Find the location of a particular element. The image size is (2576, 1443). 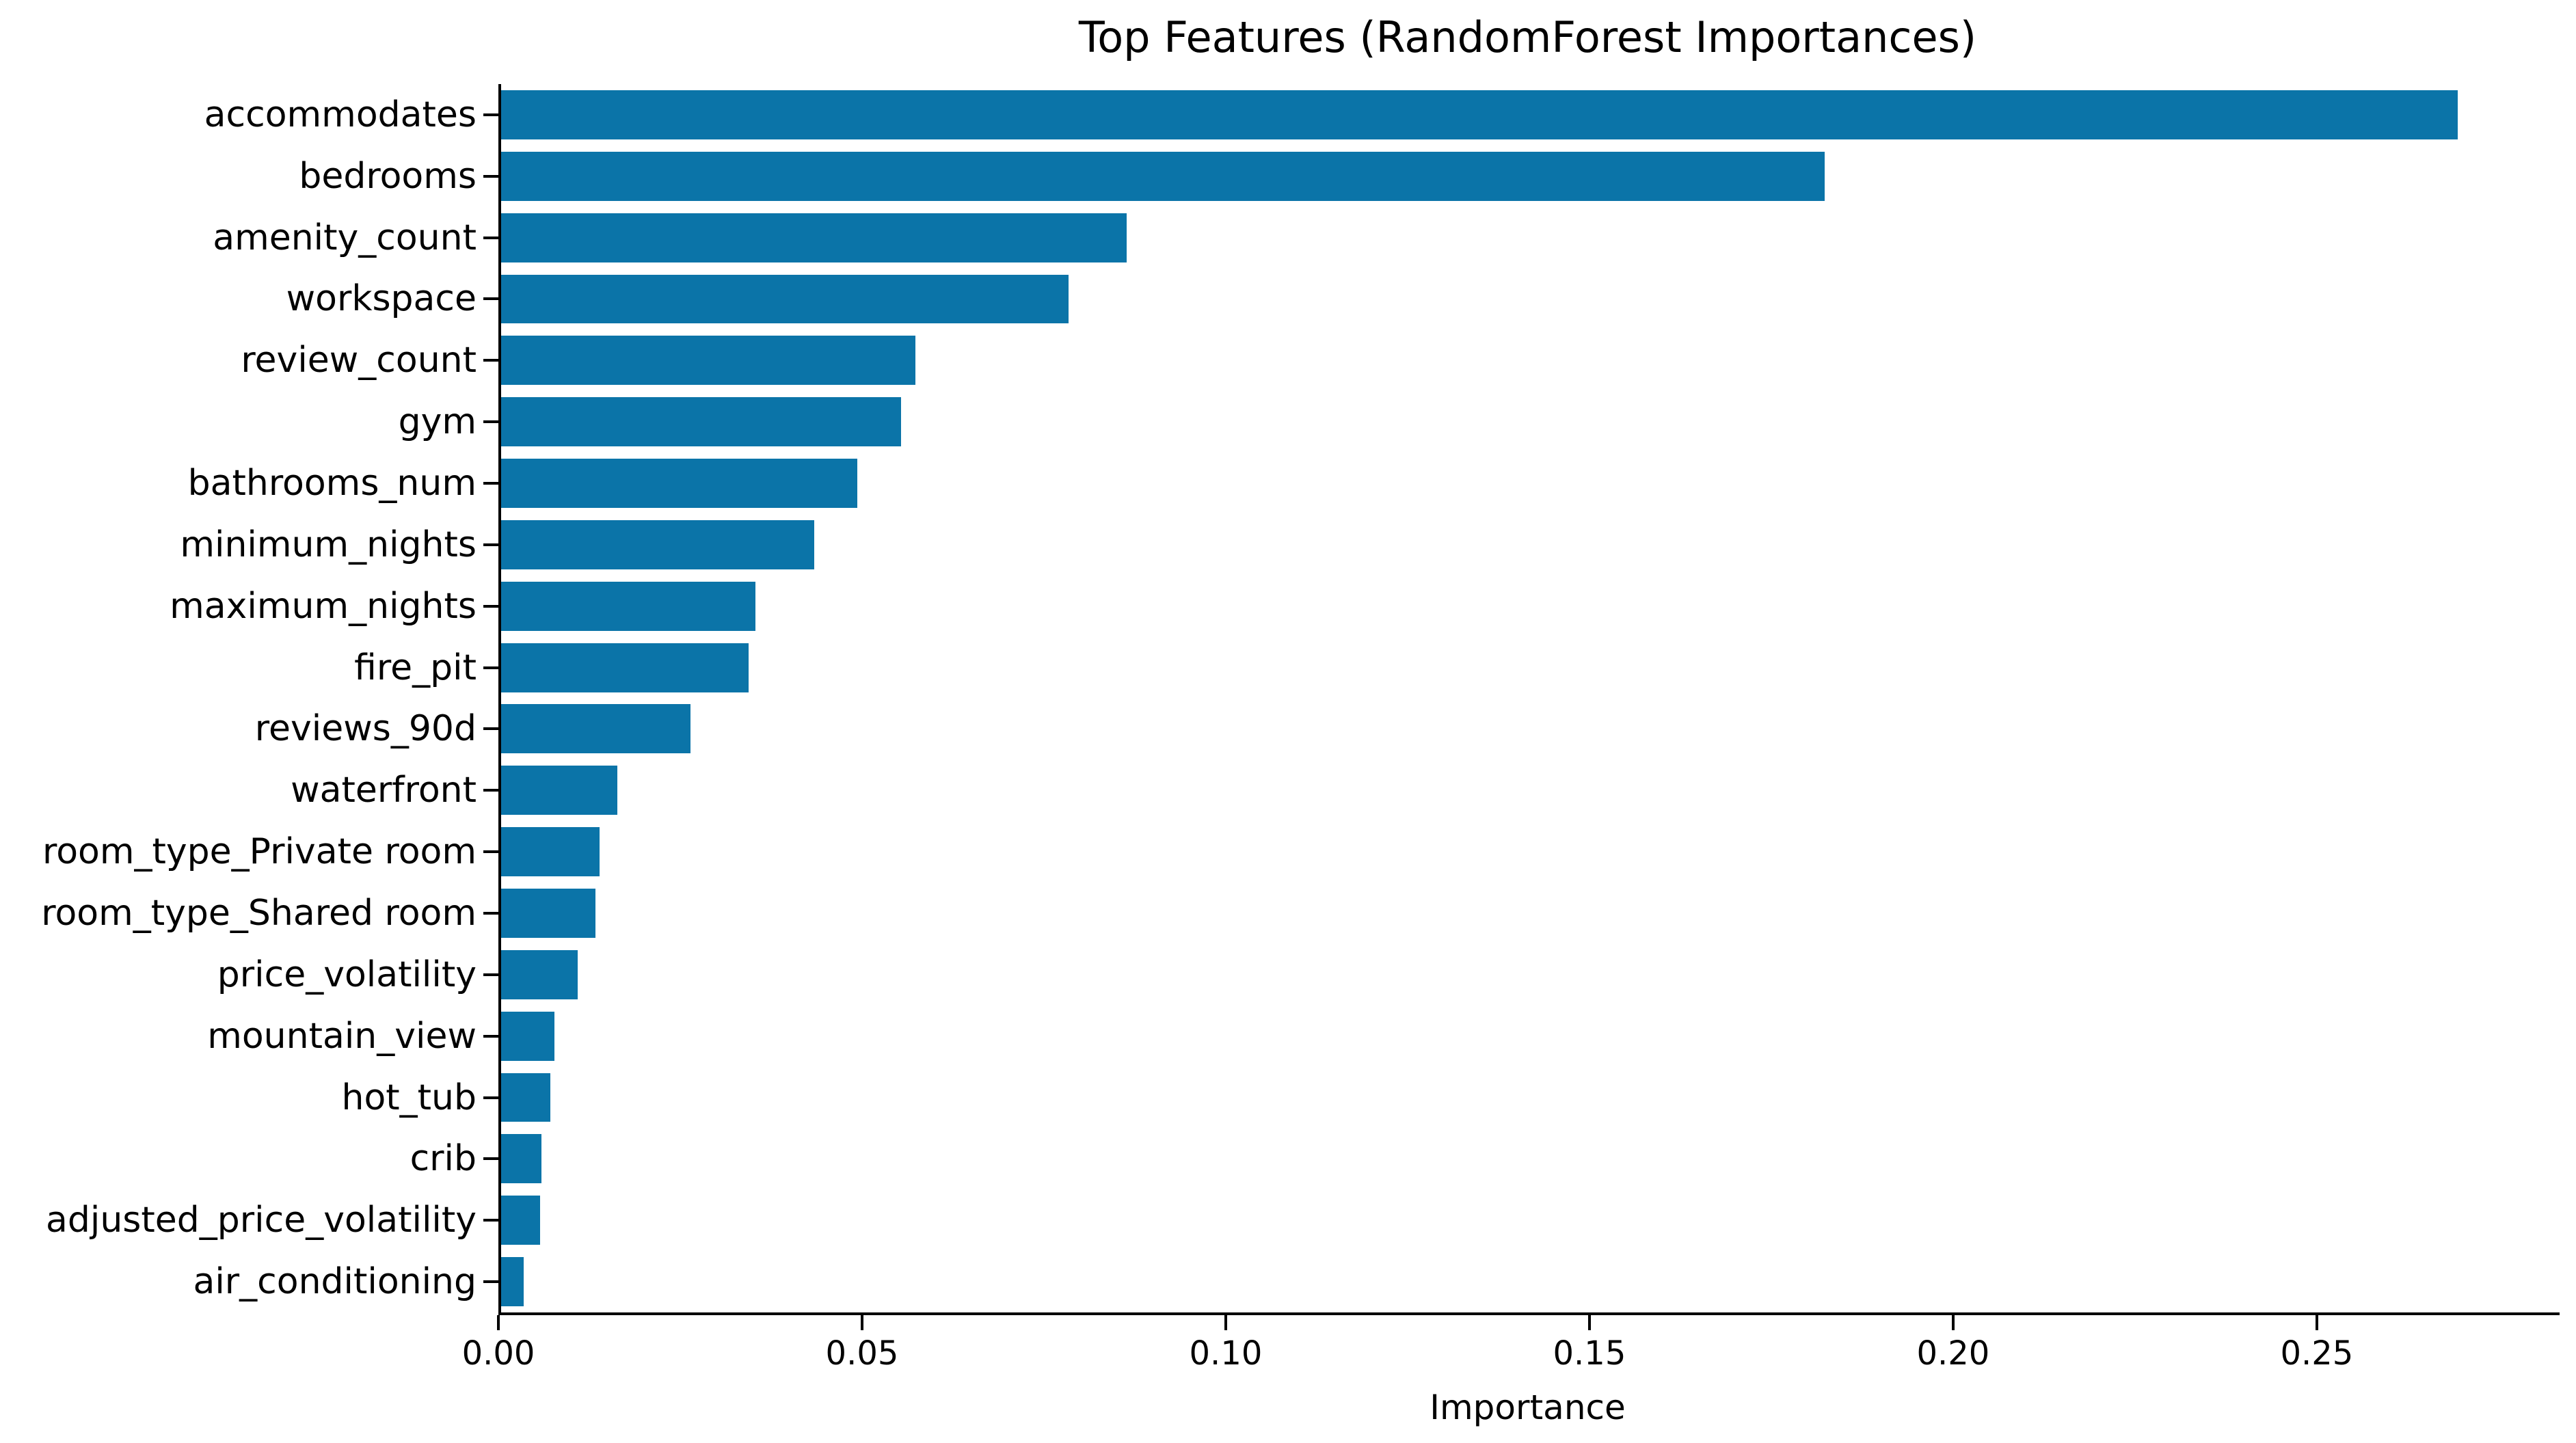

chart-title: Top Features (RandomForest Importances) is located at coordinates (1527, 37).